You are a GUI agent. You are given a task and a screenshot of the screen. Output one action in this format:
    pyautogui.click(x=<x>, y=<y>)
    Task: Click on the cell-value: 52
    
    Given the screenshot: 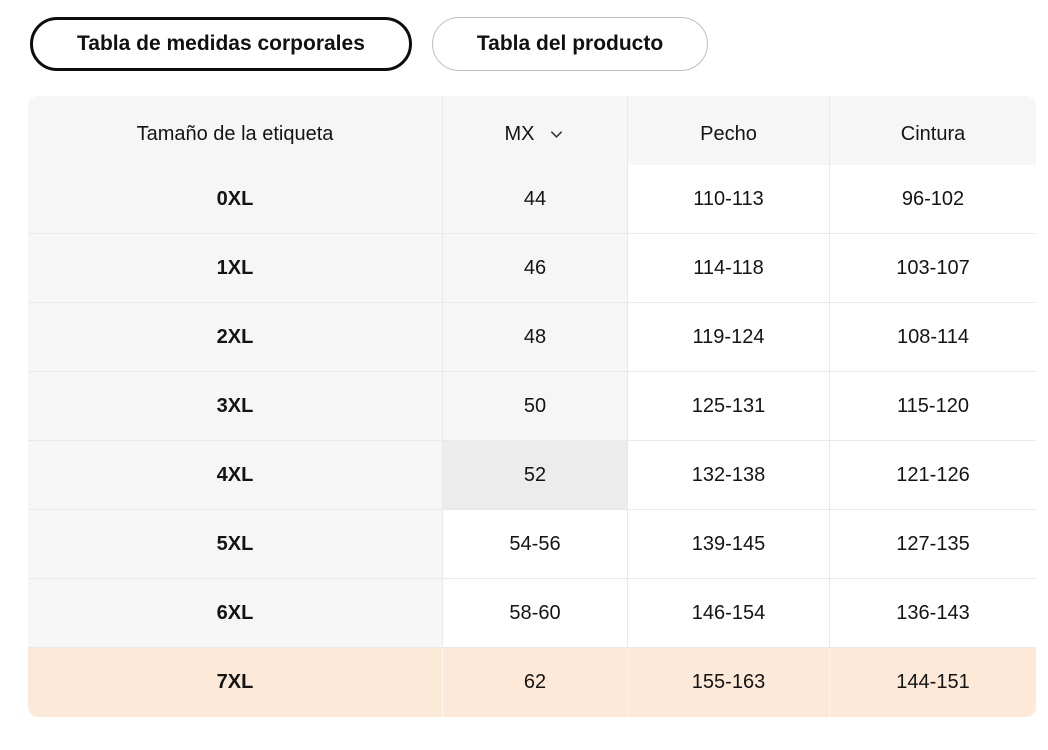 What is the action you would take?
    pyautogui.click(x=535, y=474)
    